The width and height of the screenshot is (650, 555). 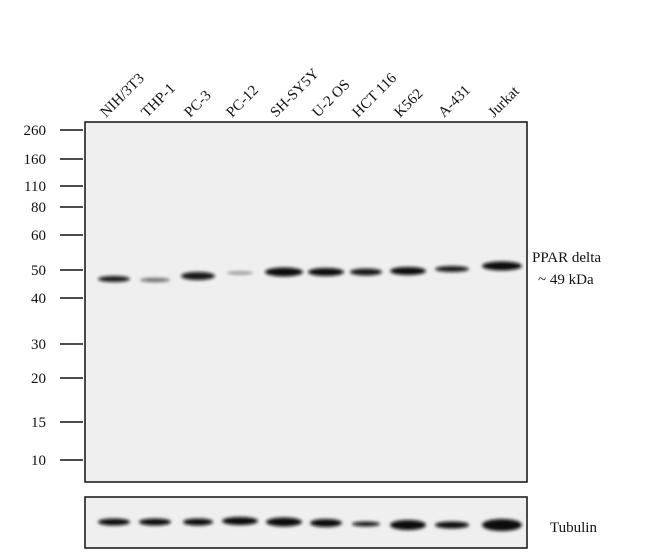 I want to click on lane-label: Jurkat, so click(x=505, y=102).